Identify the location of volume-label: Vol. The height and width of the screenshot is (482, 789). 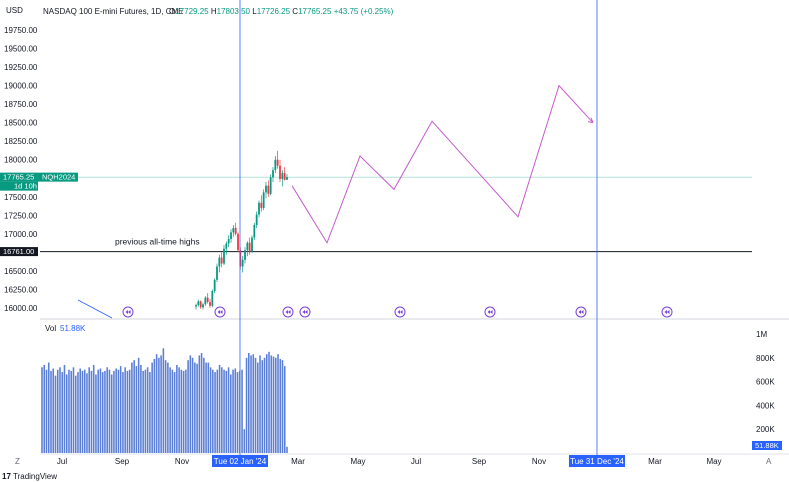
(50, 328).